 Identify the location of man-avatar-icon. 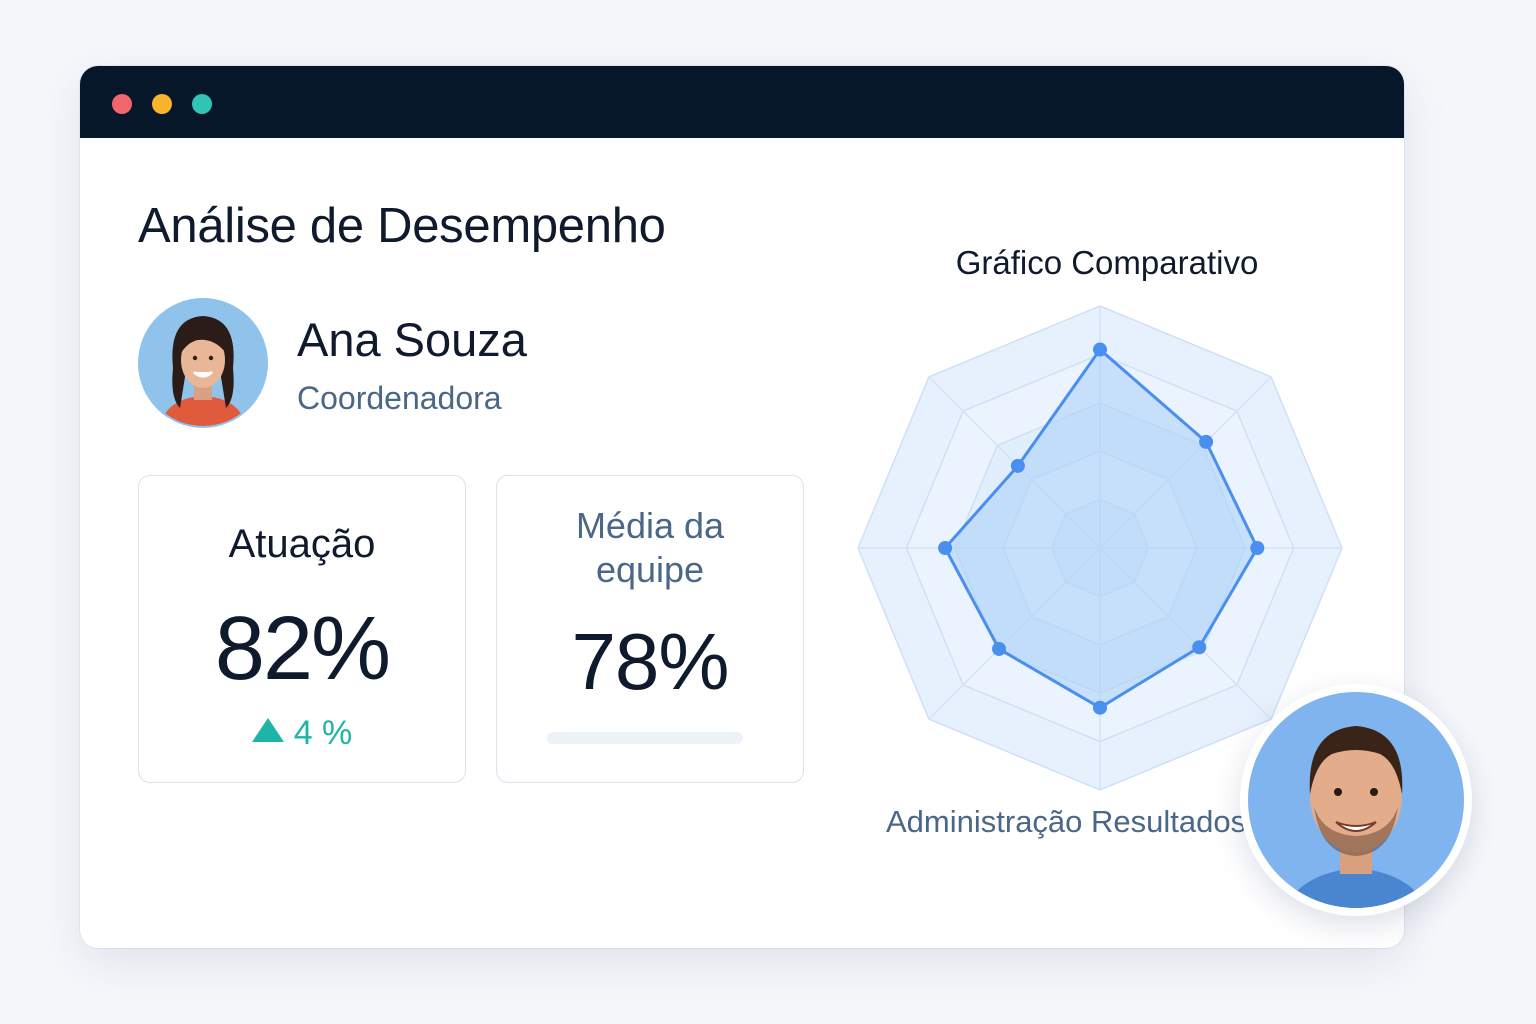
(1356, 800).